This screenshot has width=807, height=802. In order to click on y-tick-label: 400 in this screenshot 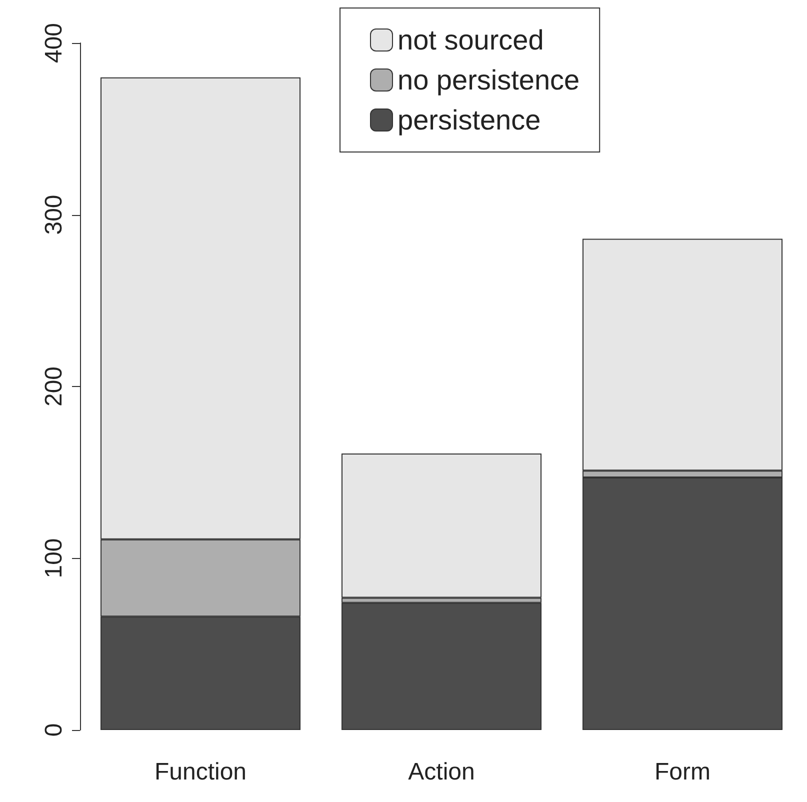, I will do `click(54, 43)`.